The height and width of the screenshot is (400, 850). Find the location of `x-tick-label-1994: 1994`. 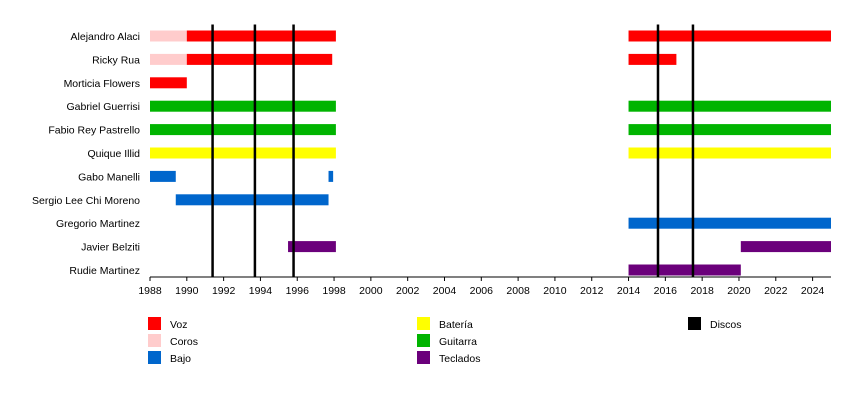

x-tick-label-1994: 1994 is located at coordinates (261, 291).